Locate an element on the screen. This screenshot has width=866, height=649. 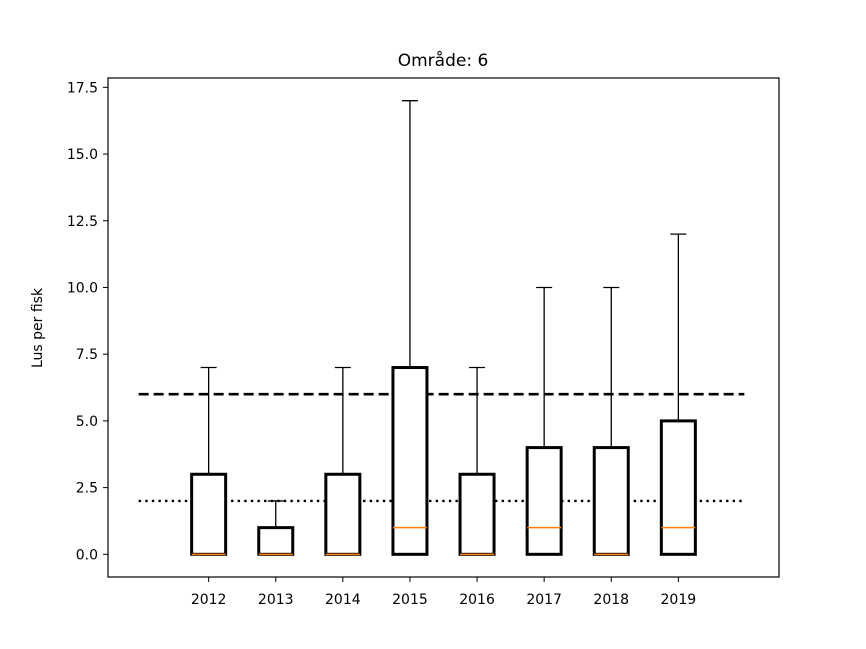
box-2013 is located at coordinates (276, 528).